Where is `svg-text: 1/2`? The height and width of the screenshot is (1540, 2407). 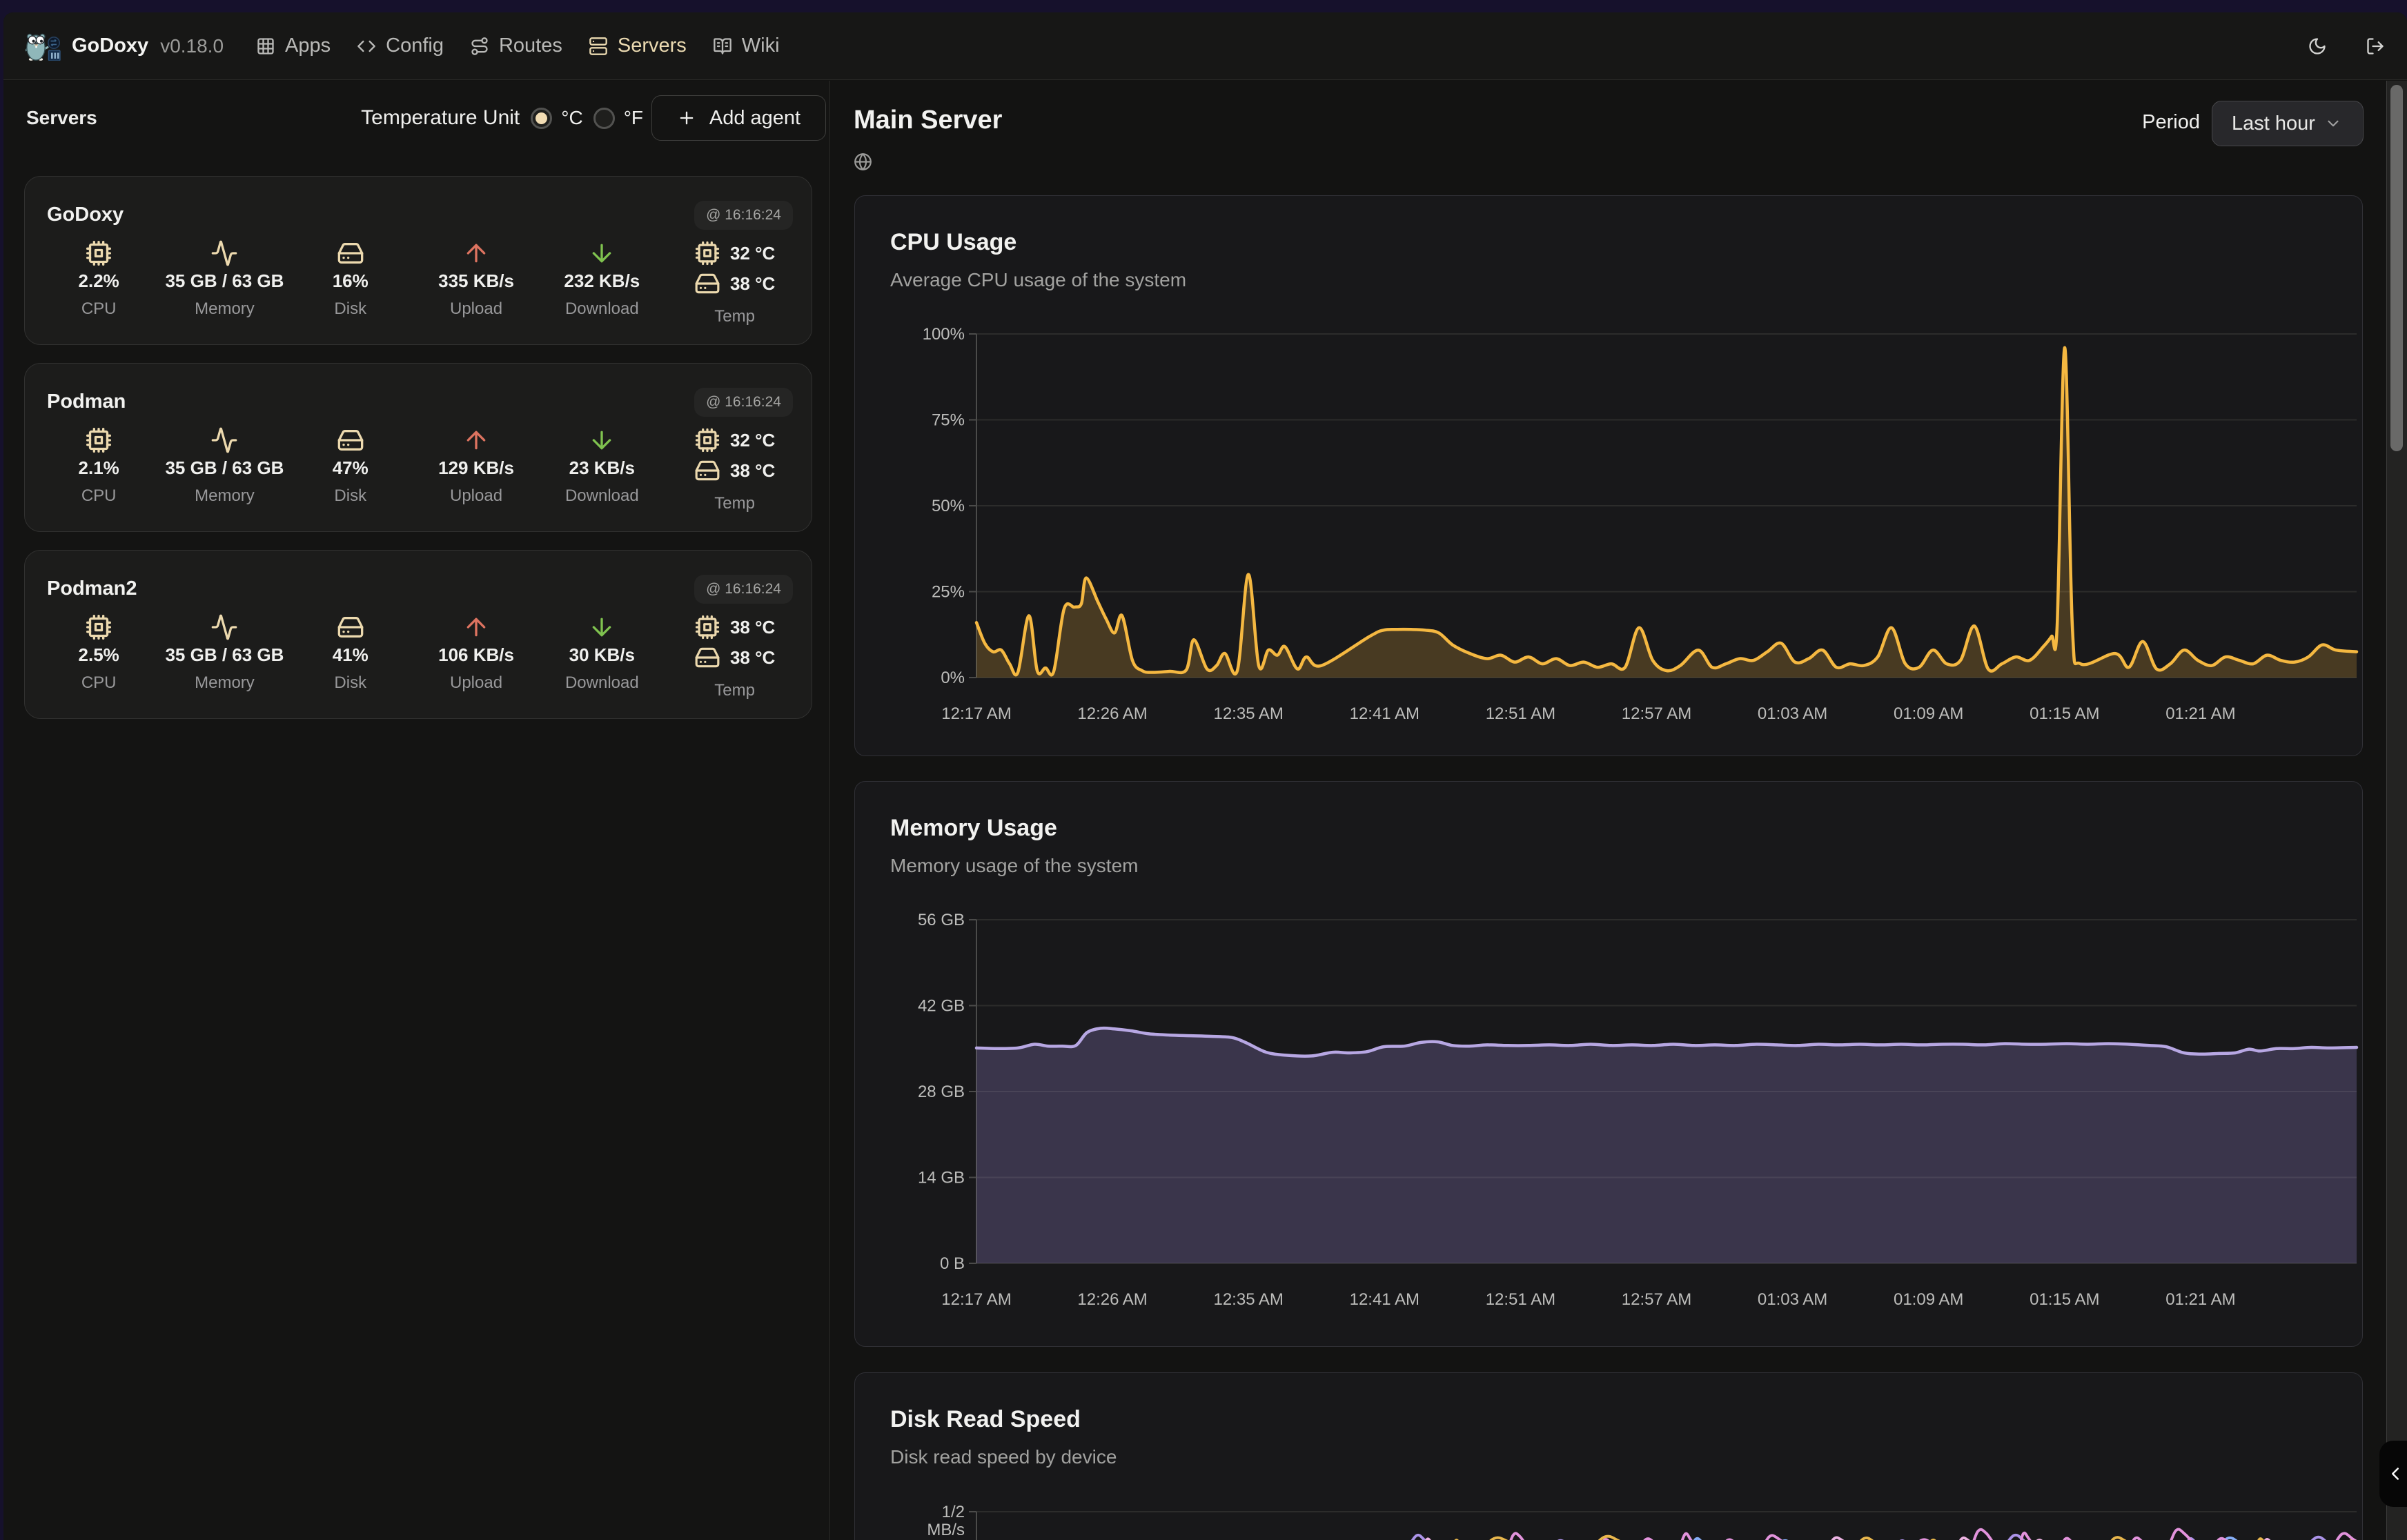 svg-text: 1/2 is located at coordinates (953, 1512).